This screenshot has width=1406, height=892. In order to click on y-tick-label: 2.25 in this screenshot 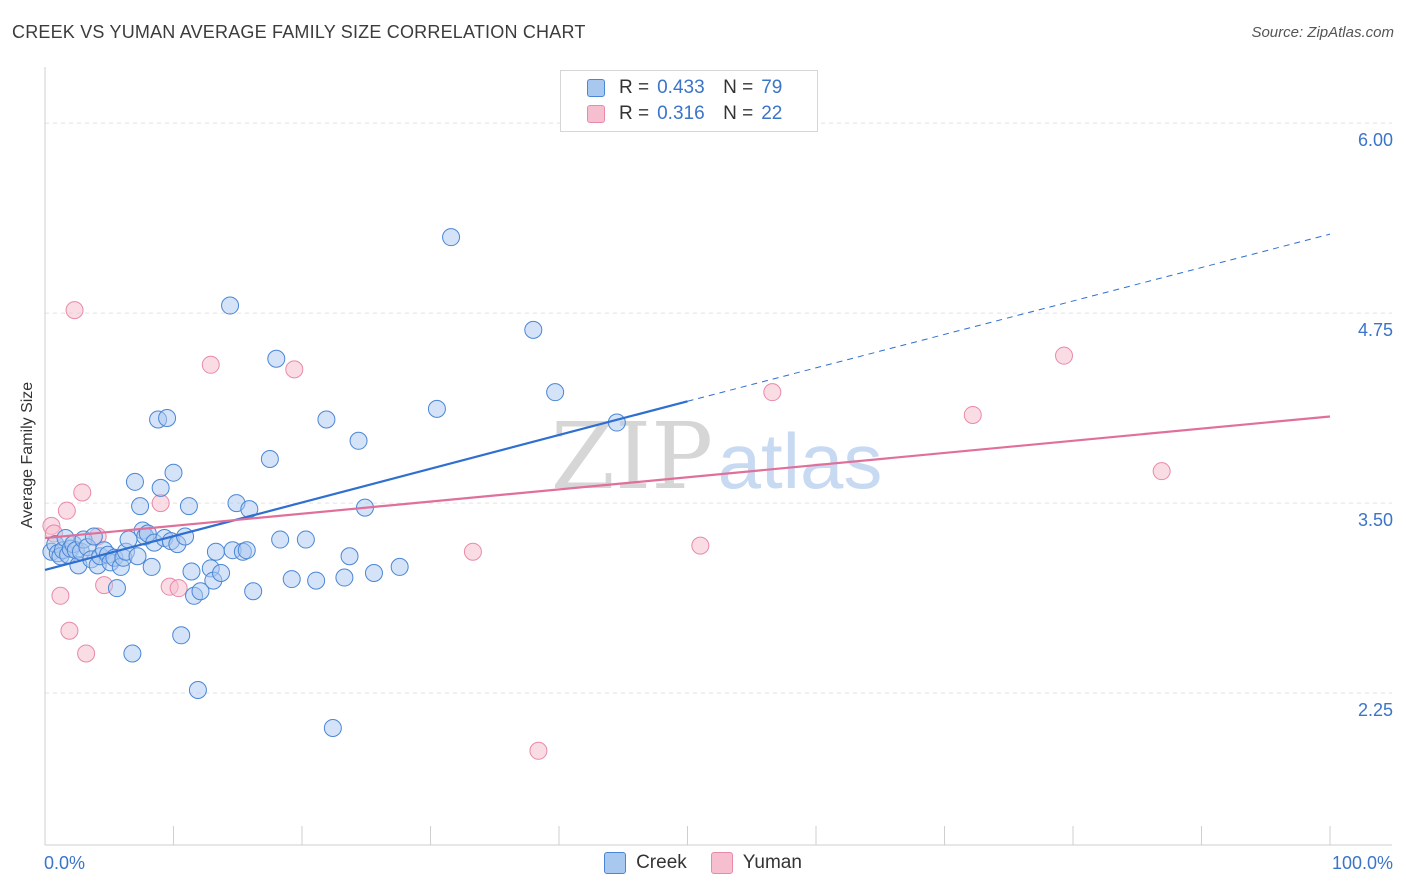, I will do `click(1375, 710)`.